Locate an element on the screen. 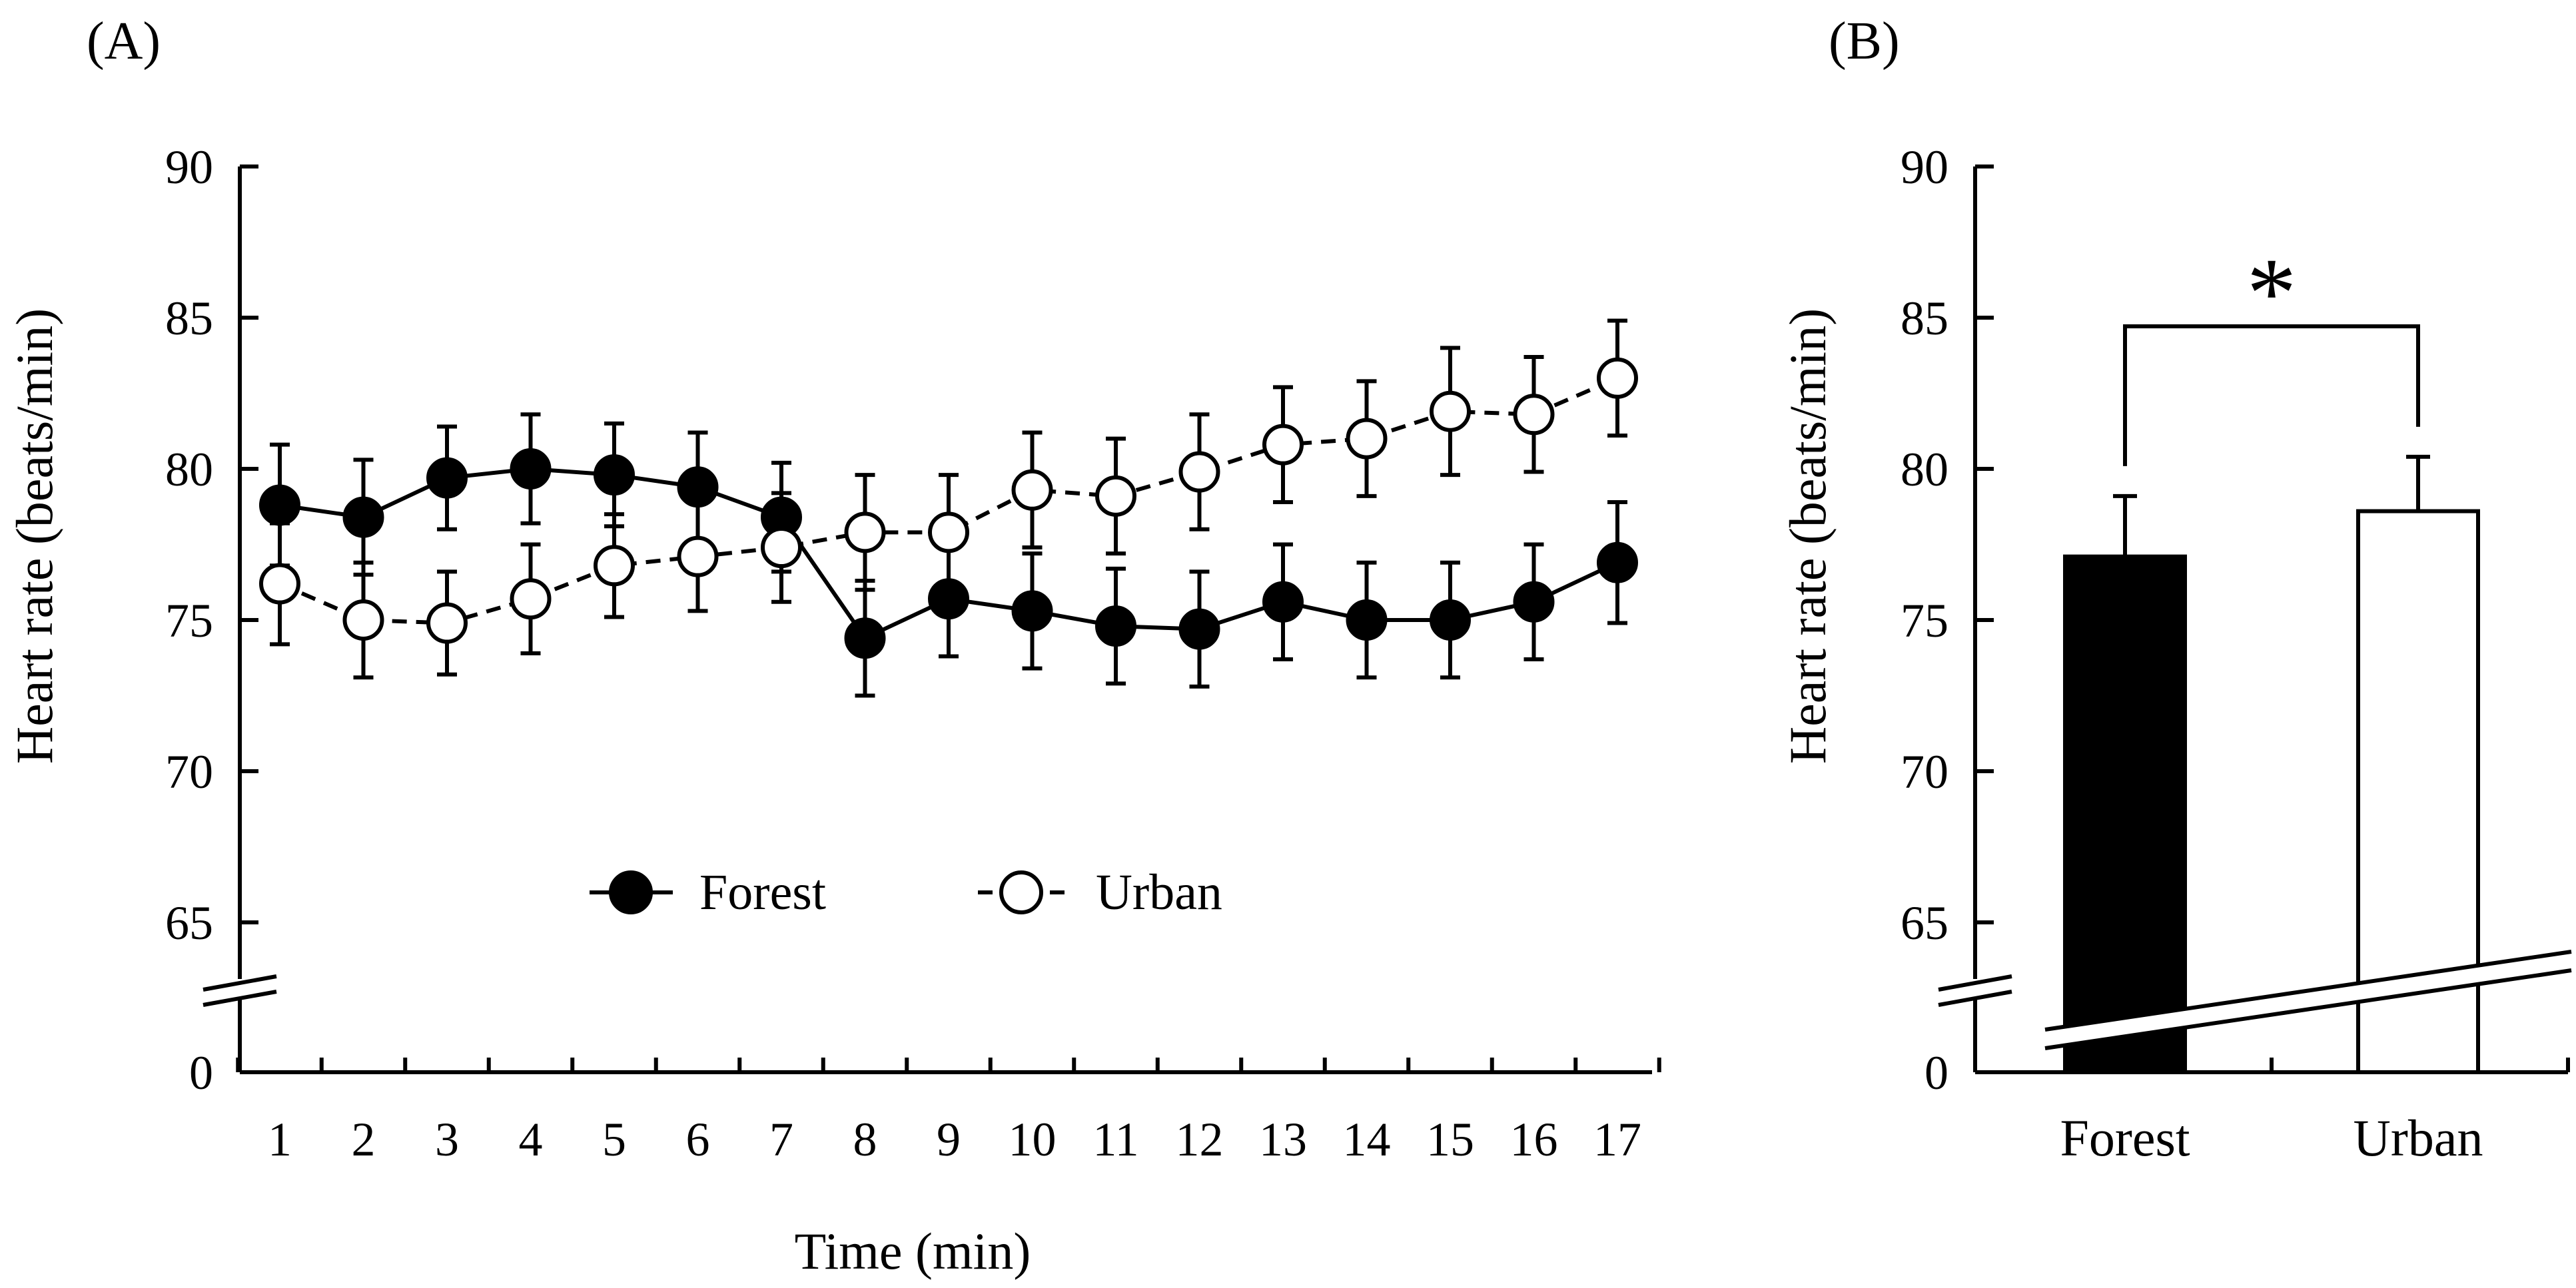 This screenshot has height=1288, width=2576. panel-b-axis-break-mark-upper is located at coordinates (1975, 983).